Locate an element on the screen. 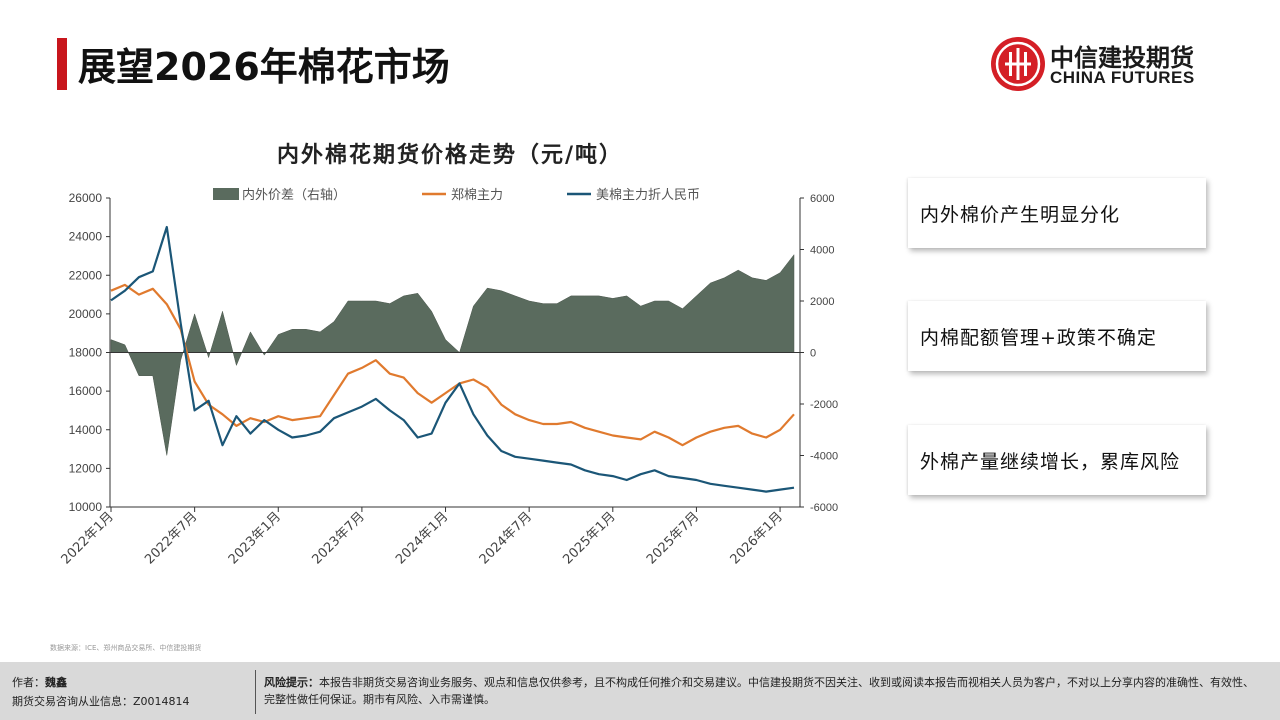  author-line: 作者：魏鑫 is located at coordinates (39, 682).